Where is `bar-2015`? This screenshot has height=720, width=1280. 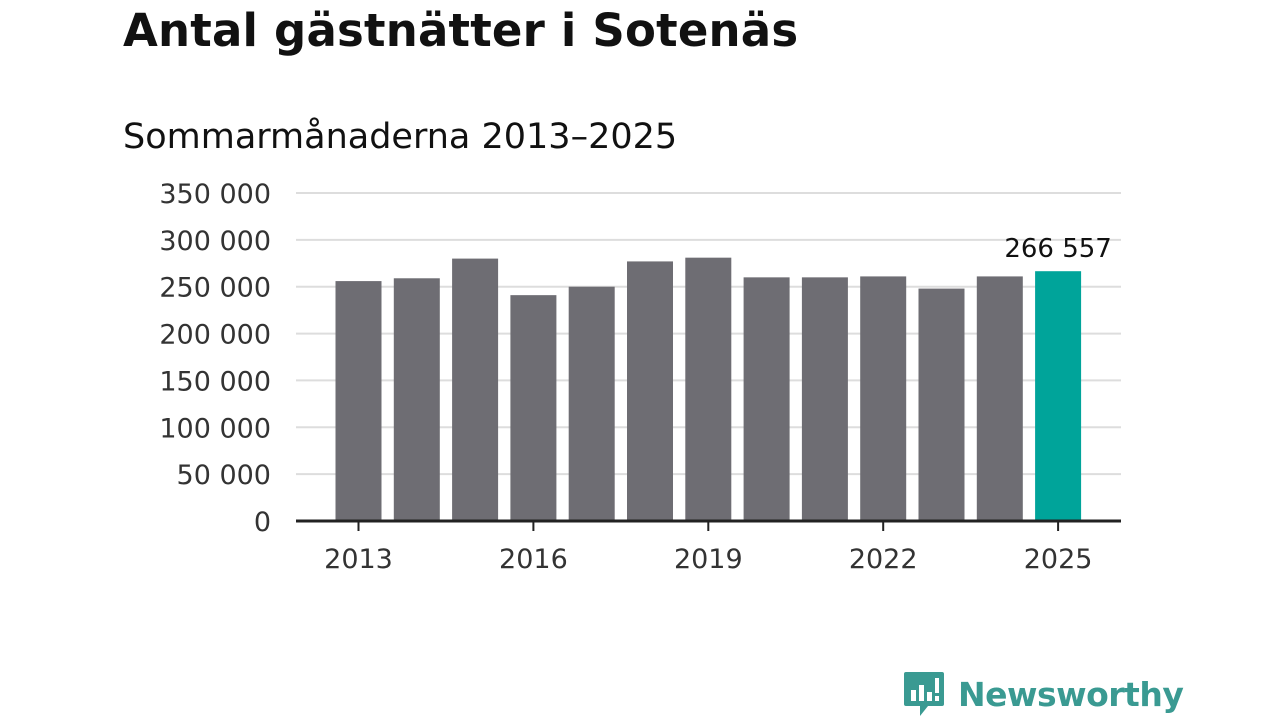 bar-2015 is located at coordinates (475, 389).